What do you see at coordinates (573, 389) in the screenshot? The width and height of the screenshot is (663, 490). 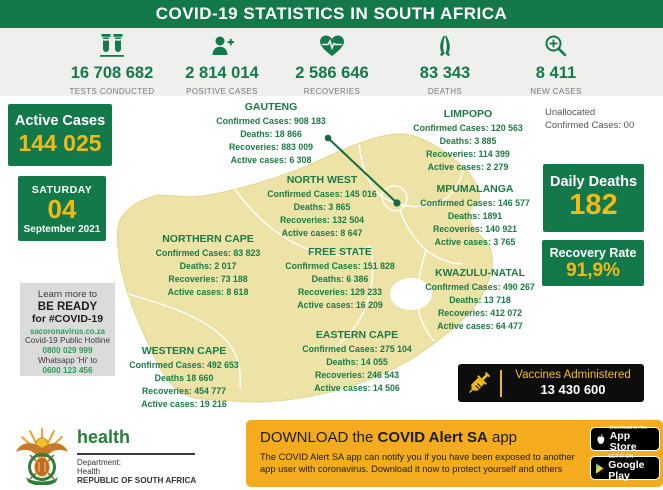 I see `vaccines-value: 13 430 600` at bounding box center [573, 389].